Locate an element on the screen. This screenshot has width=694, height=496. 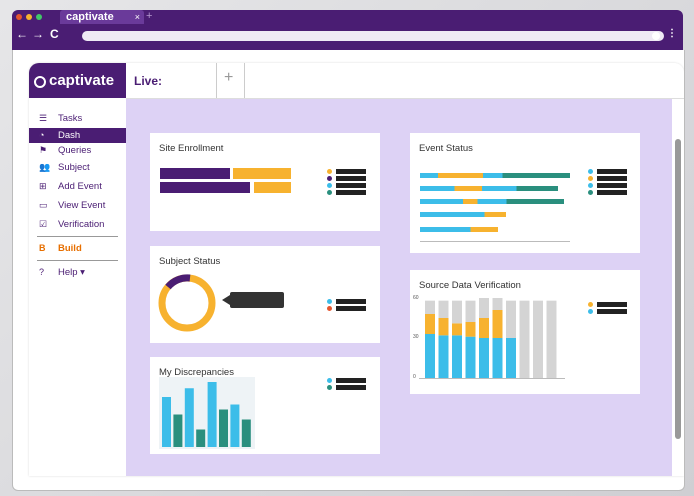
add-tab-button: + is located at coordinates (229, 77).